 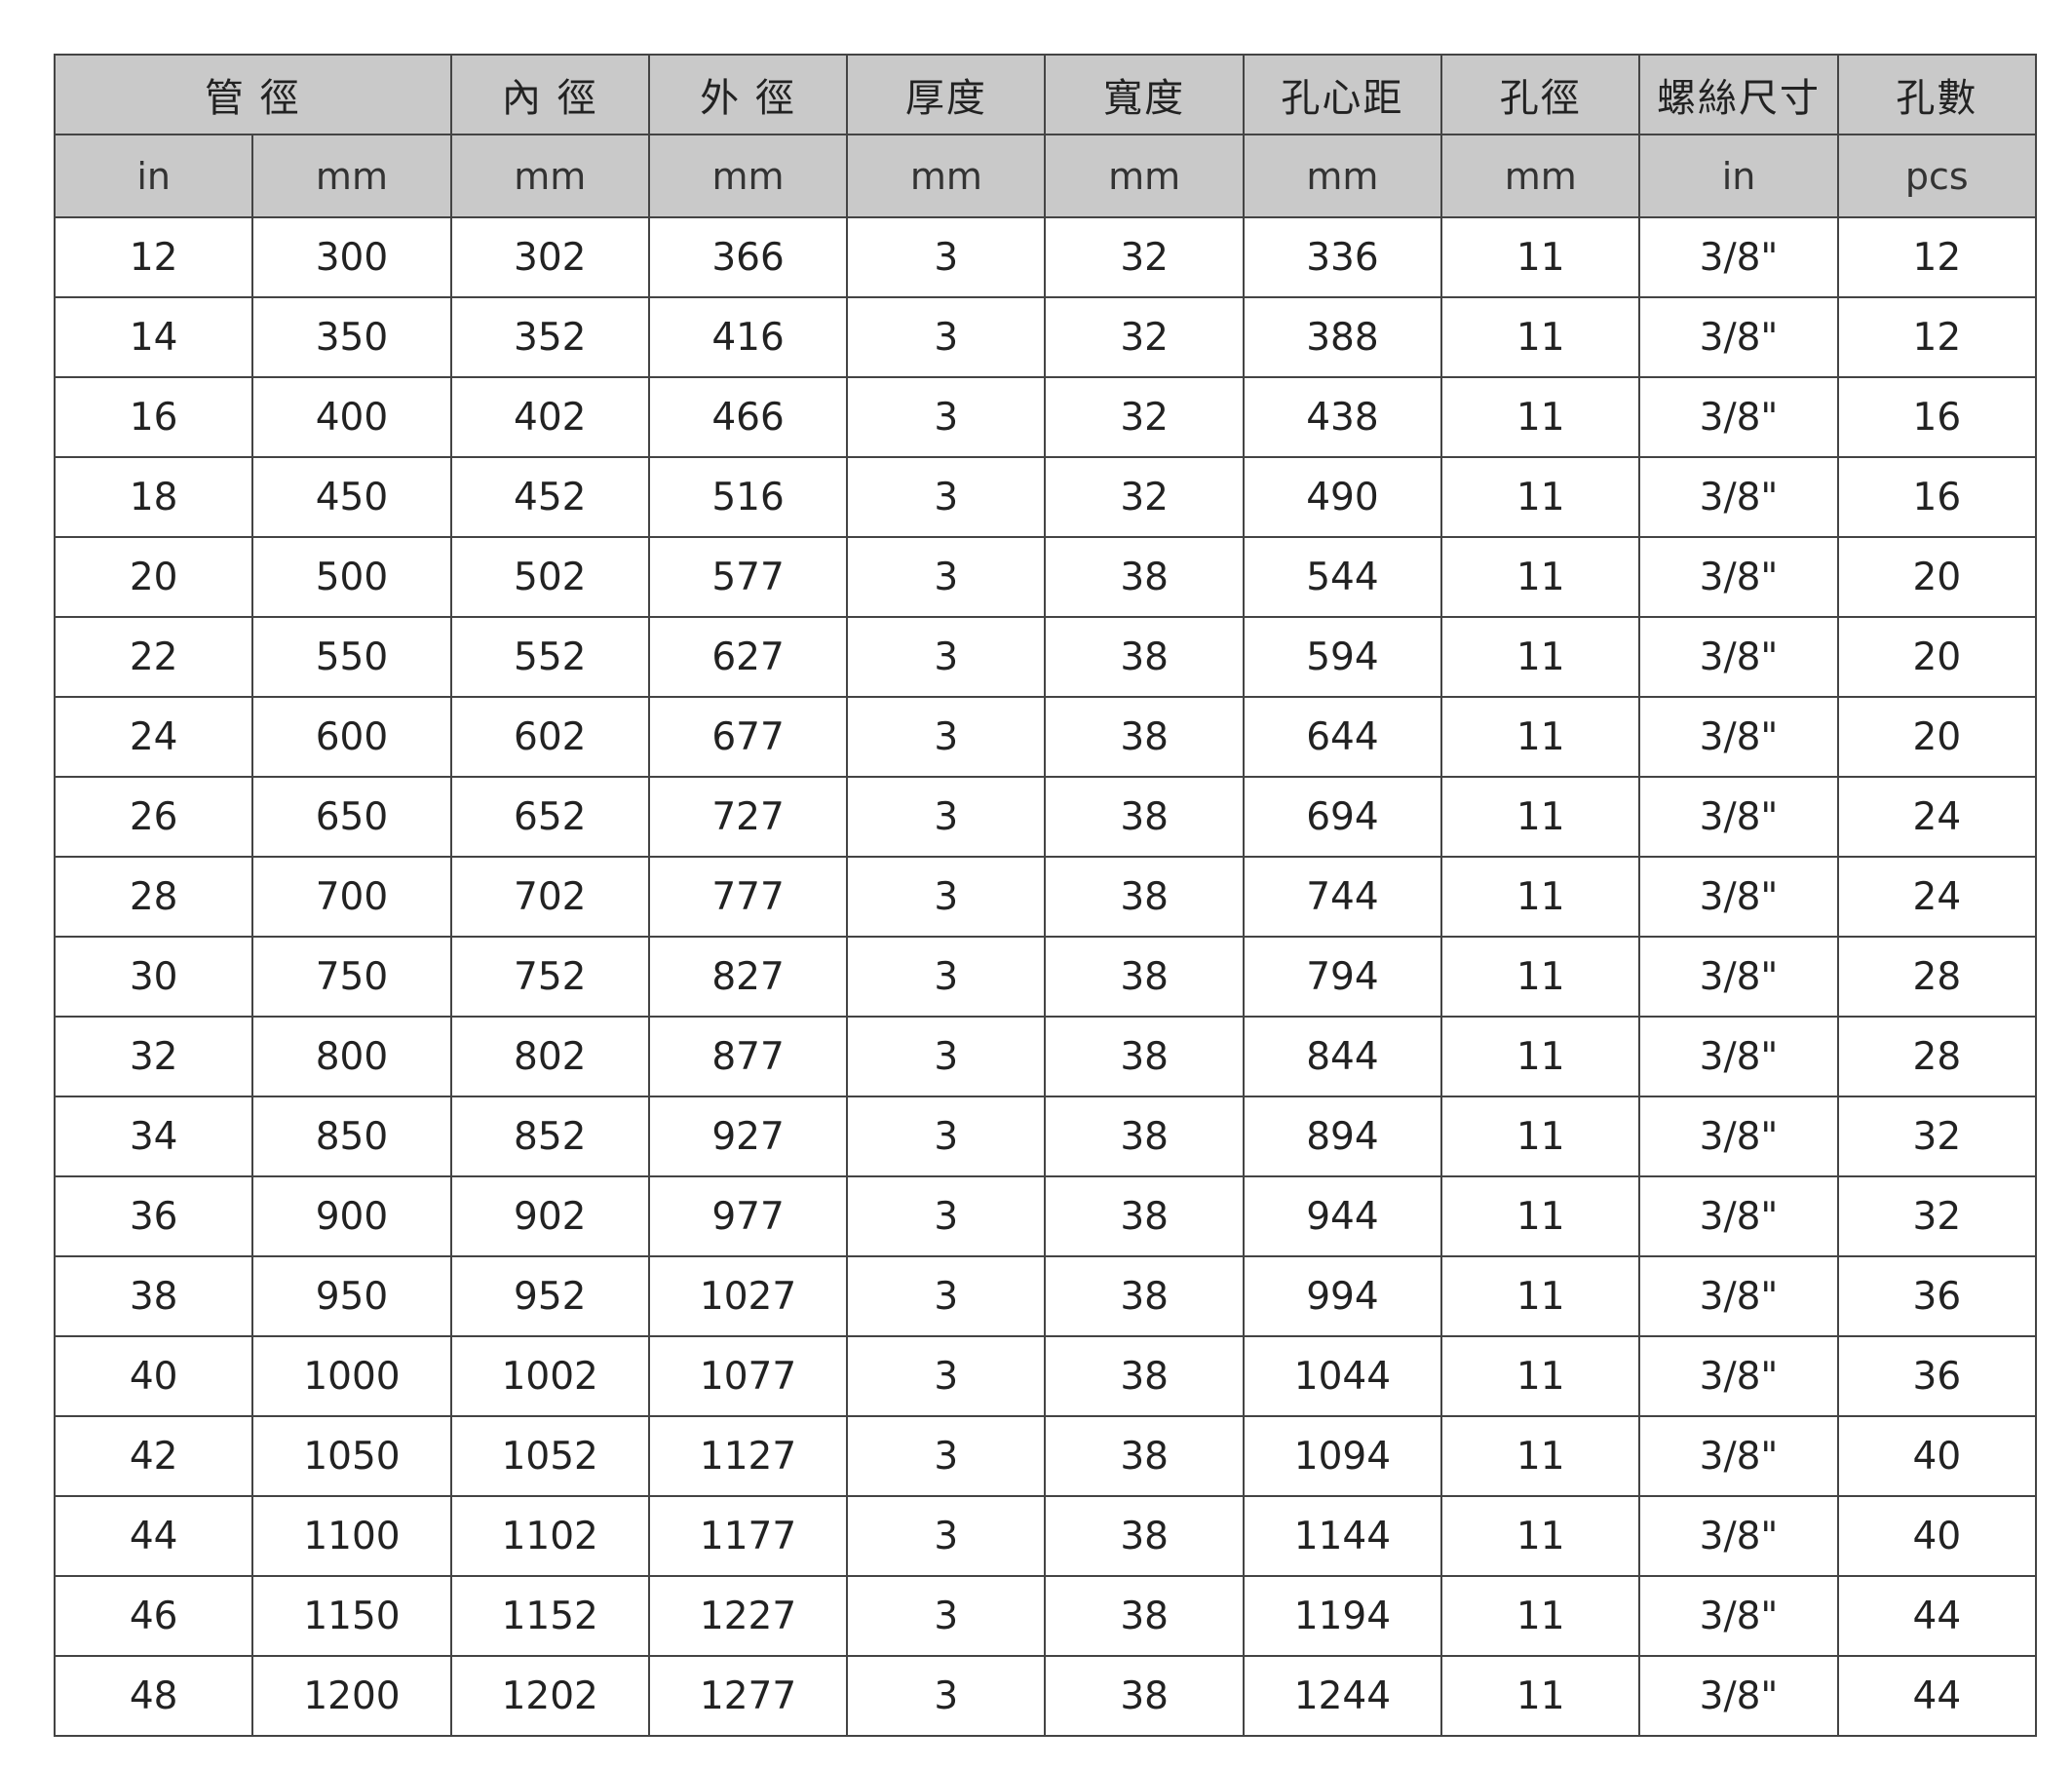 I want to click on table-cell: 944, so click(x=1342, y=1216).